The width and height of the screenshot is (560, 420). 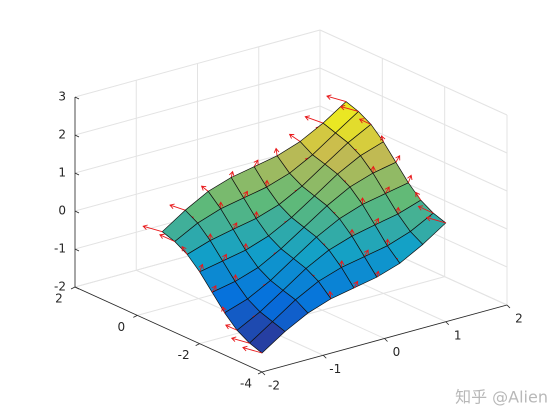 I want to click on surface-patch, so click(x=267, y=337).